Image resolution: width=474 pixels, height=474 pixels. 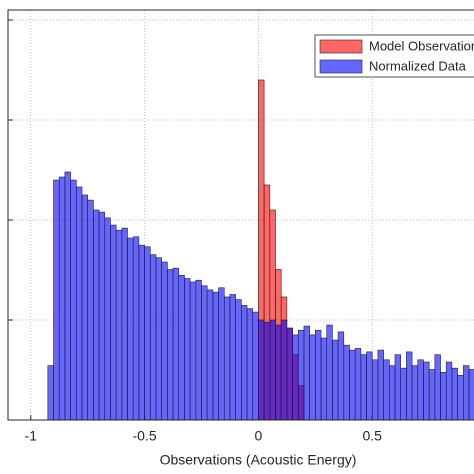 I want to click on x-tick-label: -0.5, so click(x=145, y=436).